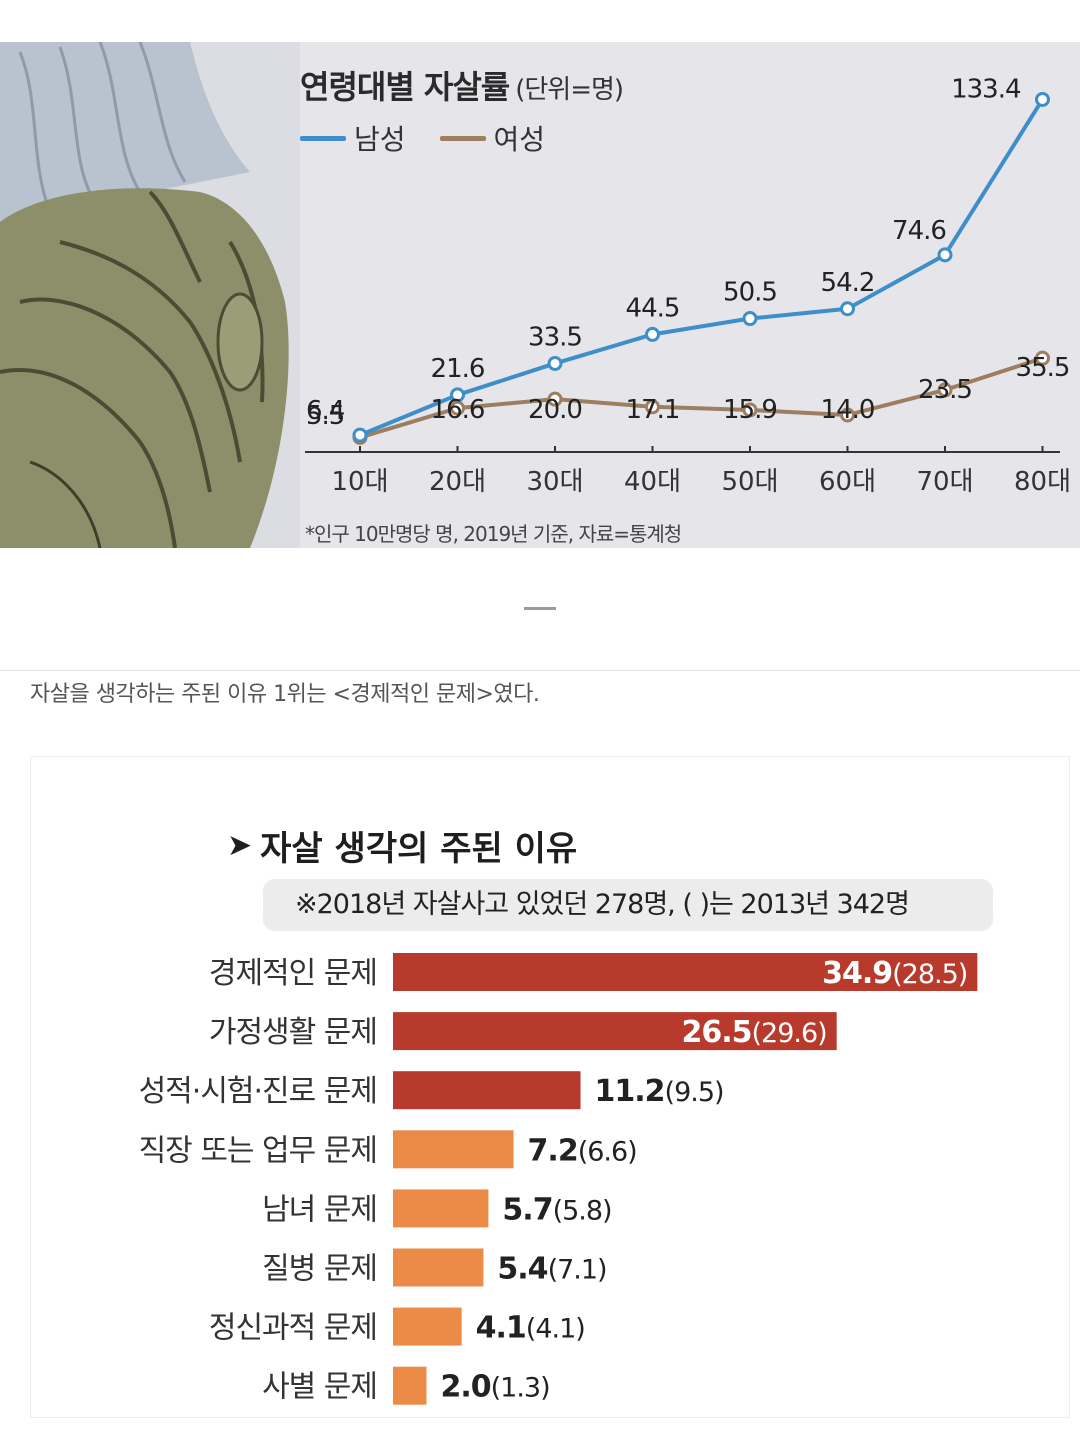  What do you see at coordinates (749, 482) in the screenshot?
I see `x-tick-label: 50대` at bounding box center [749, 482].